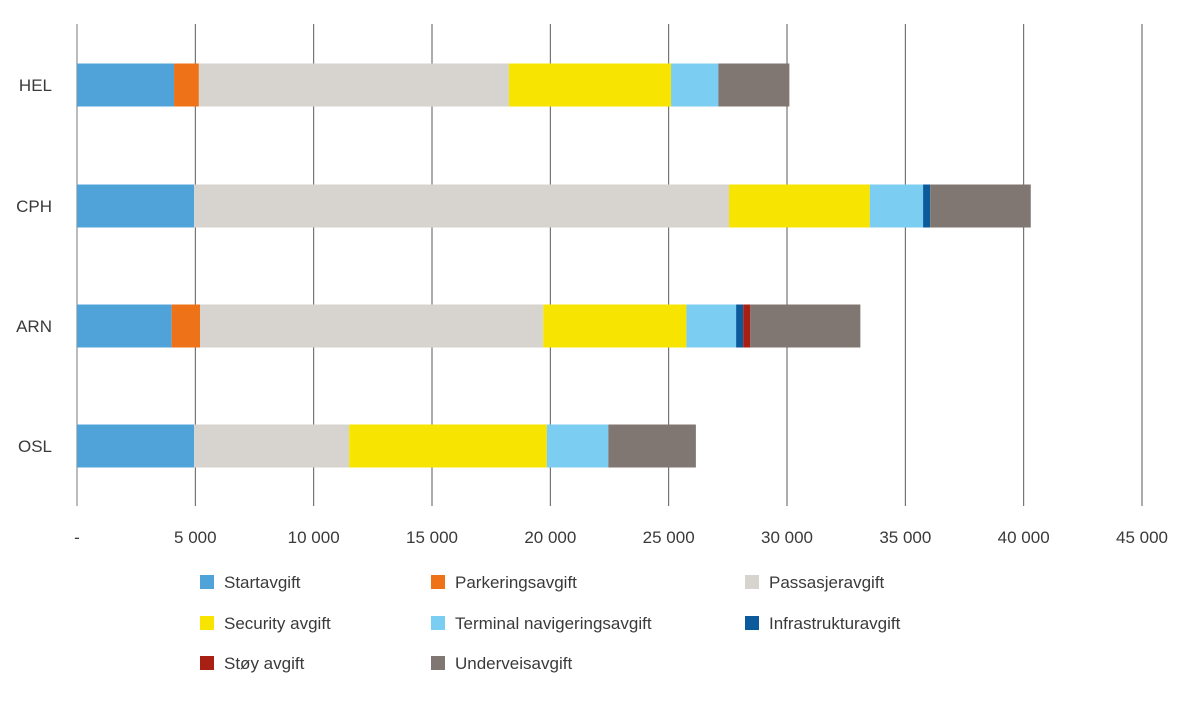 The width and height of the screenshot is (1200, 703). Describe the element at coordinates (835, 623) in the screenshot. I see `legend-label-infrastrukturavgift: Infrastrukturavgift` at that location.